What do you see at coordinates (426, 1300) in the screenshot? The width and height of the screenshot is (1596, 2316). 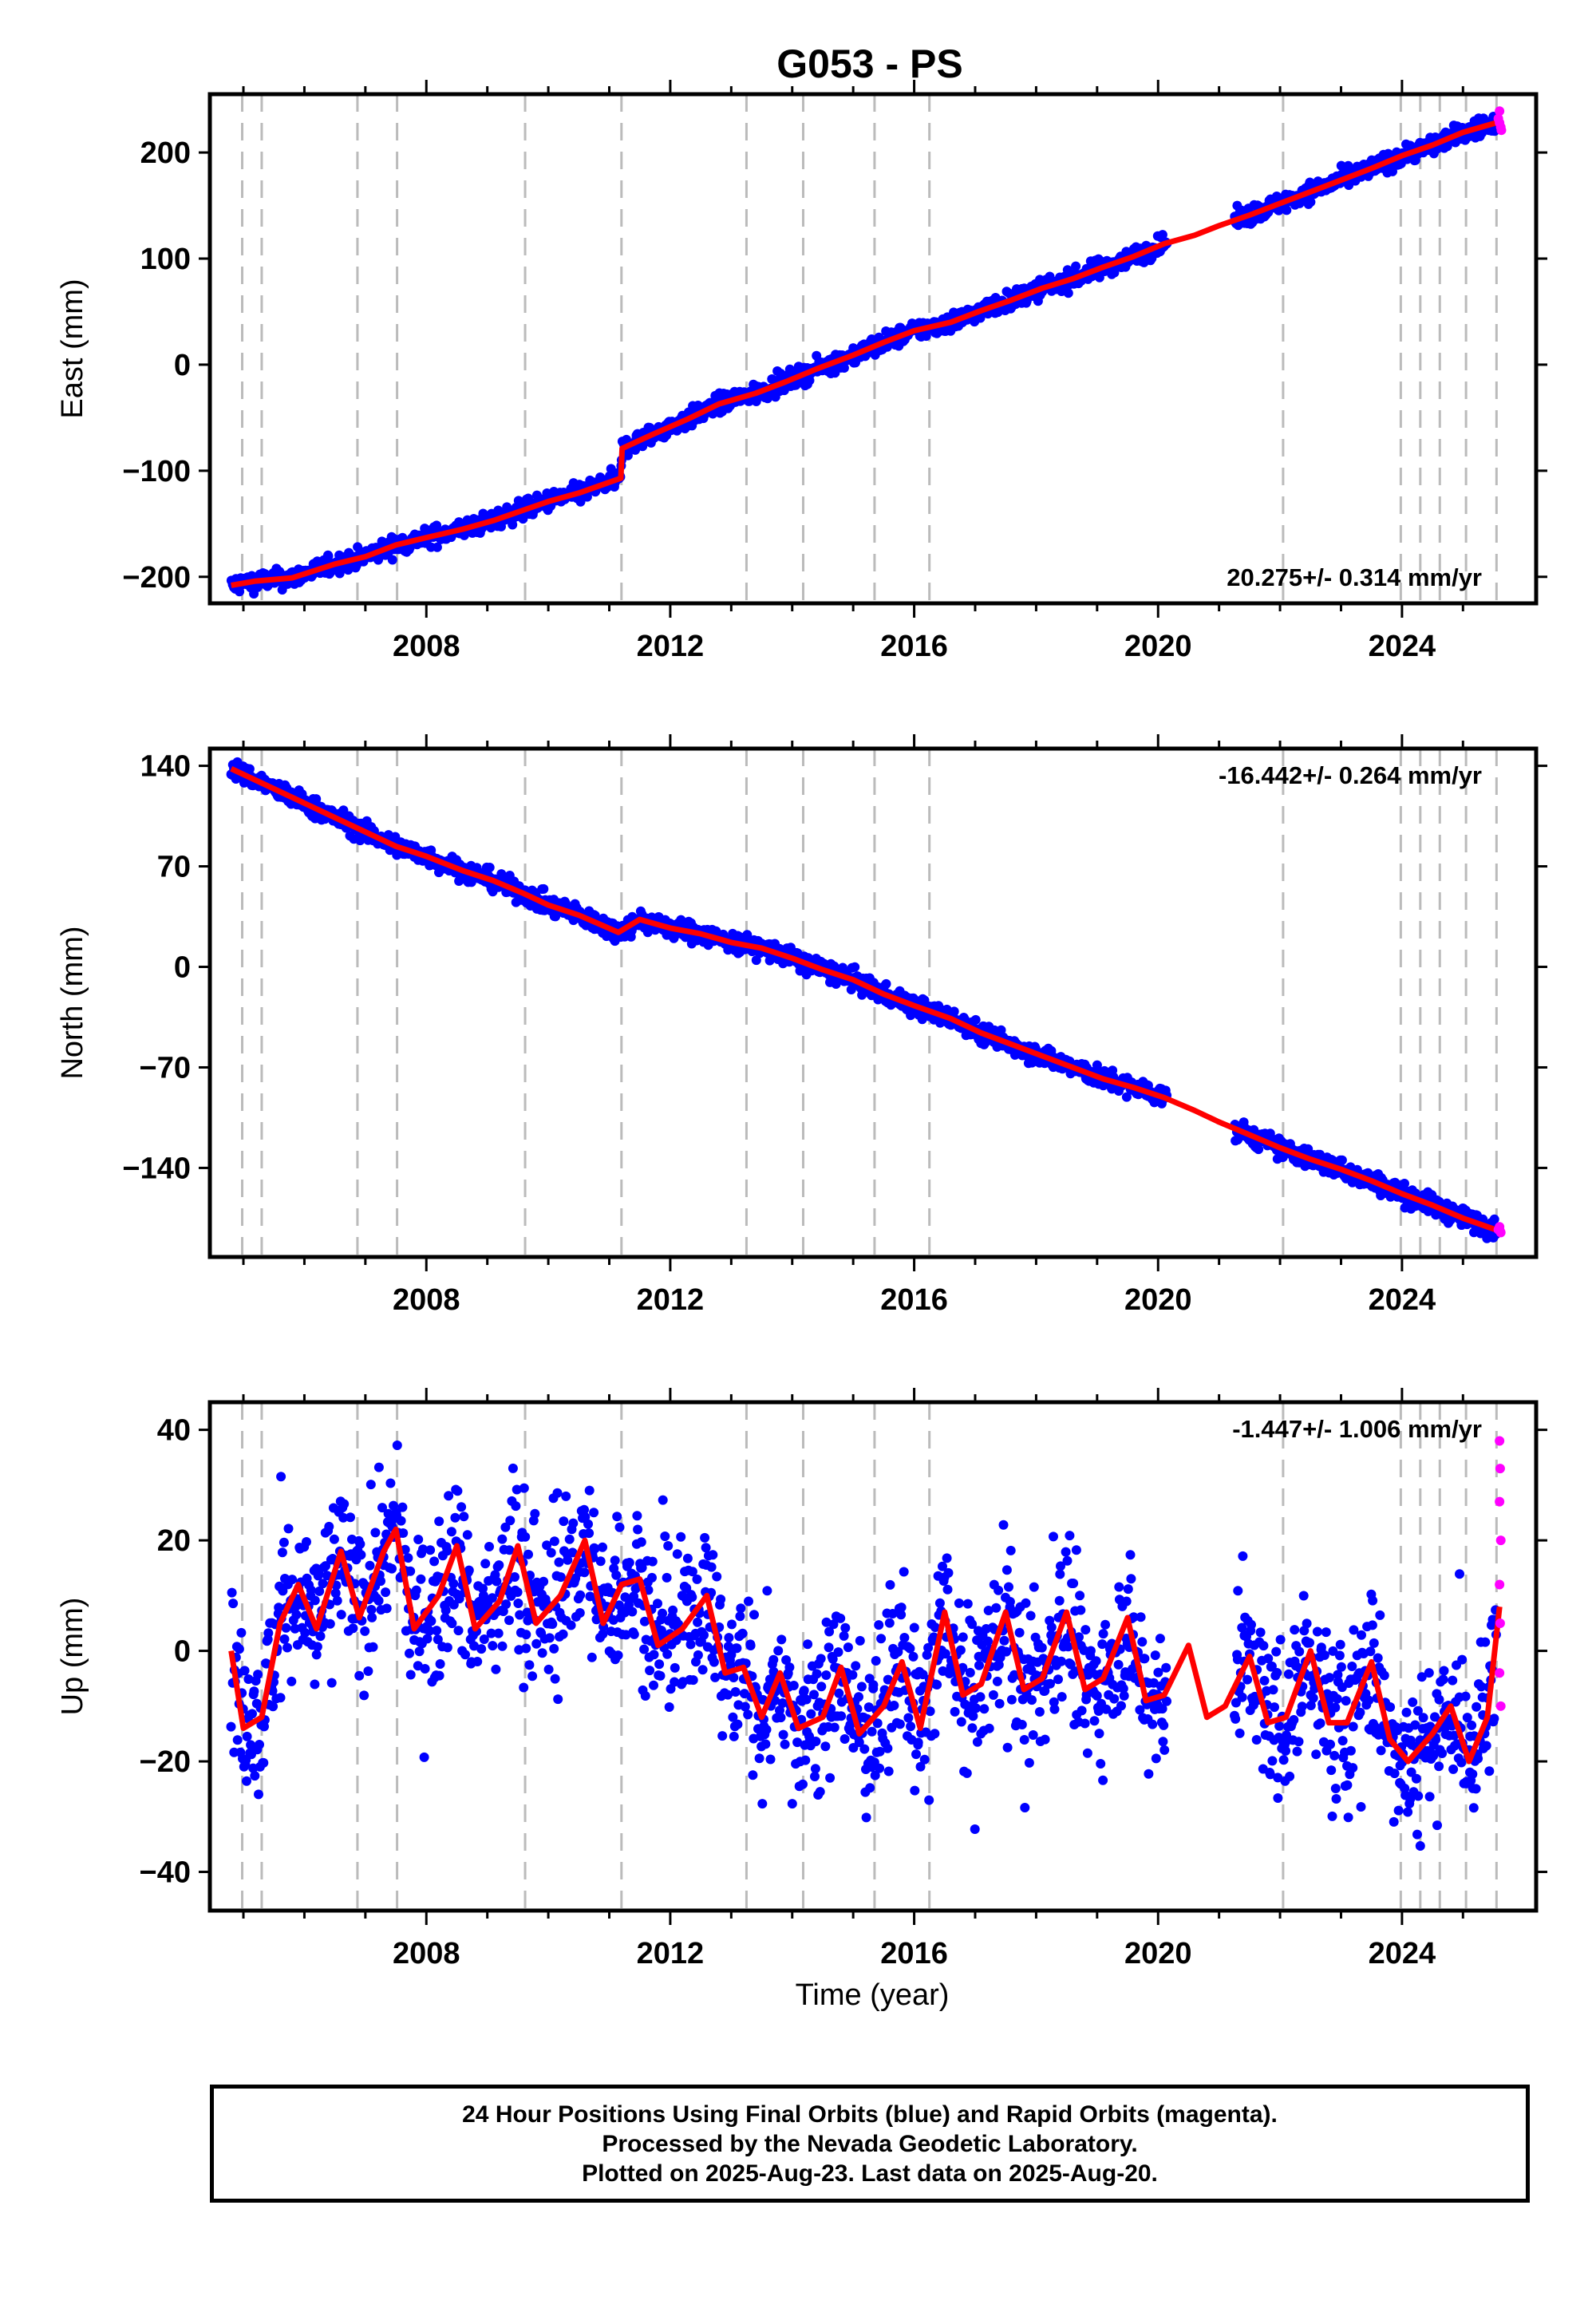 I see `x-tick-label: 2008` at bounding box center [426, 1300].